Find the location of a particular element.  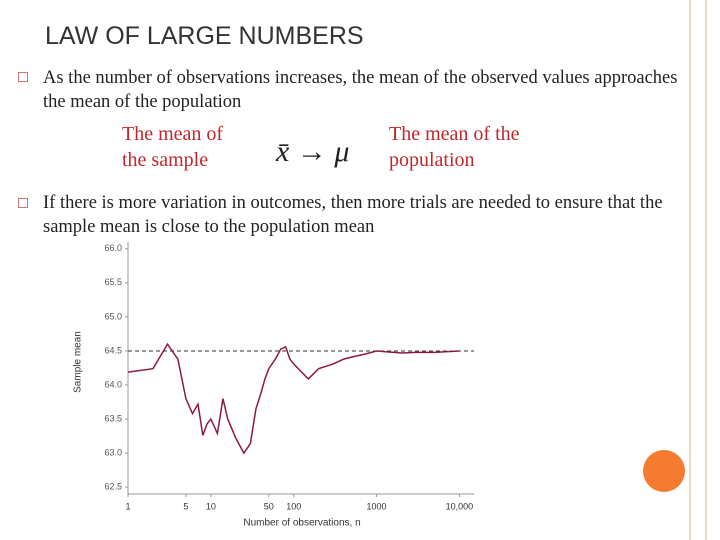

y-tick-label: 65.5 is located at coordinates (113, 282).